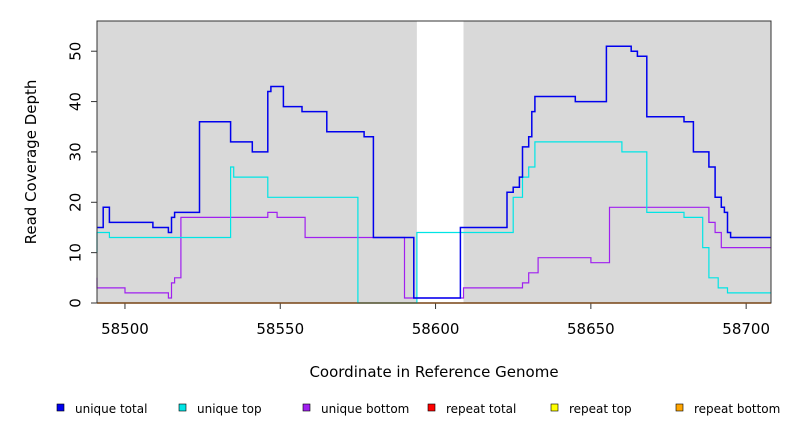 The width and height of the screenshot is (792, 432). I want to click on y-tick-label: 50, so click(76, 51).